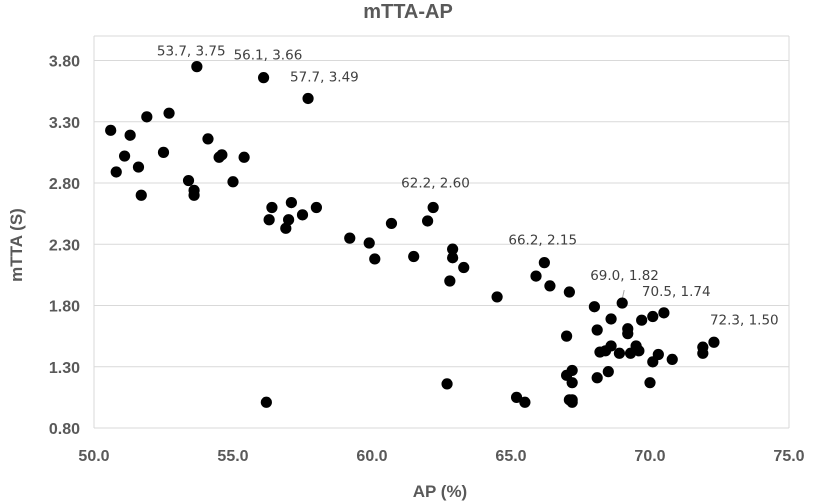  Describe the element at coordinates (676, 292) in the screenshot. I see `point-annotation: 70.5, 1.74` at that location.